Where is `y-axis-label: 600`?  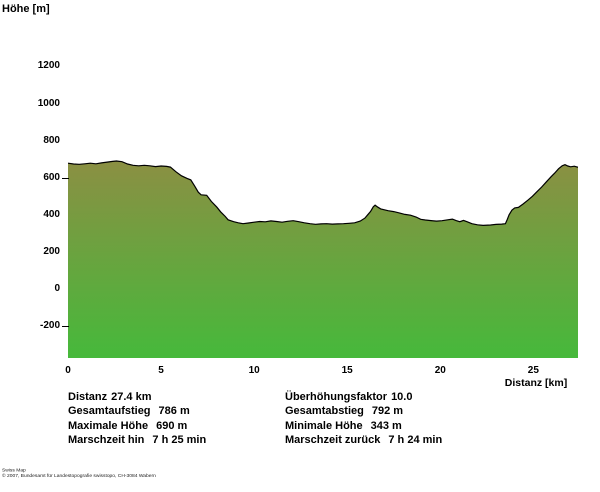
y-axis-label: 600 is located at coordinates (51, 177).